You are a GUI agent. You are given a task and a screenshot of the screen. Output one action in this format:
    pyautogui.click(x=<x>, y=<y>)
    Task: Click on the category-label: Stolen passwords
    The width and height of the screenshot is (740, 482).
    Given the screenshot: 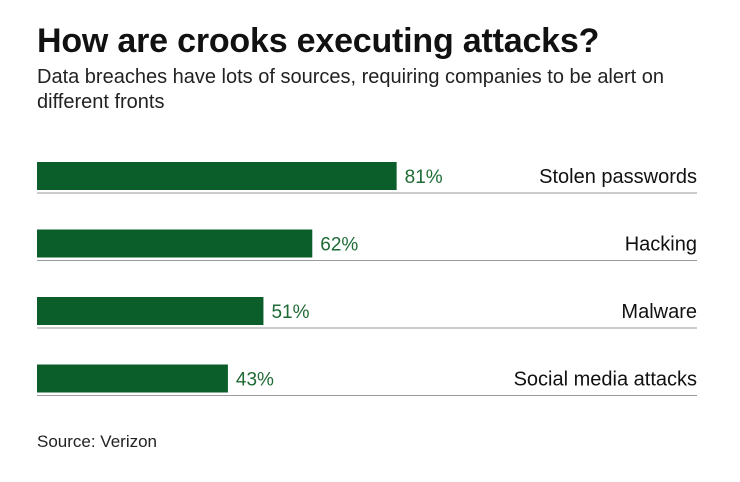 What is the action you would take?
    pyautogui.click(x=618, y=177)
    